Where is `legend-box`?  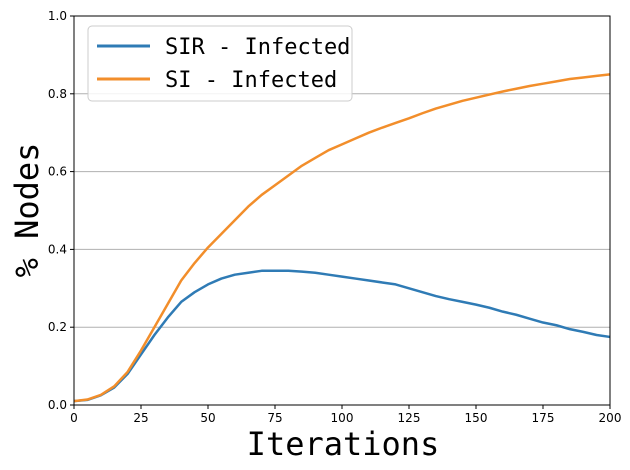 legend-box is located at coordinates (220, 63).